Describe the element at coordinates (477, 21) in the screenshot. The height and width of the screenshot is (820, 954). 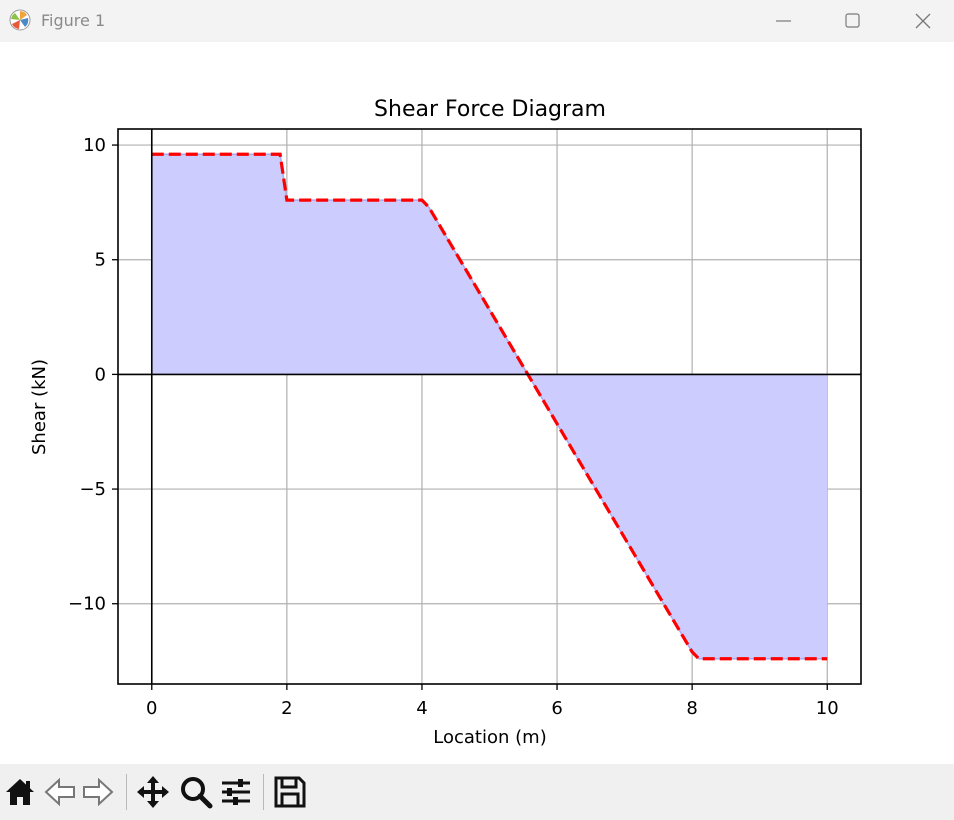
I see `title-bar: Figure 1` at that location.